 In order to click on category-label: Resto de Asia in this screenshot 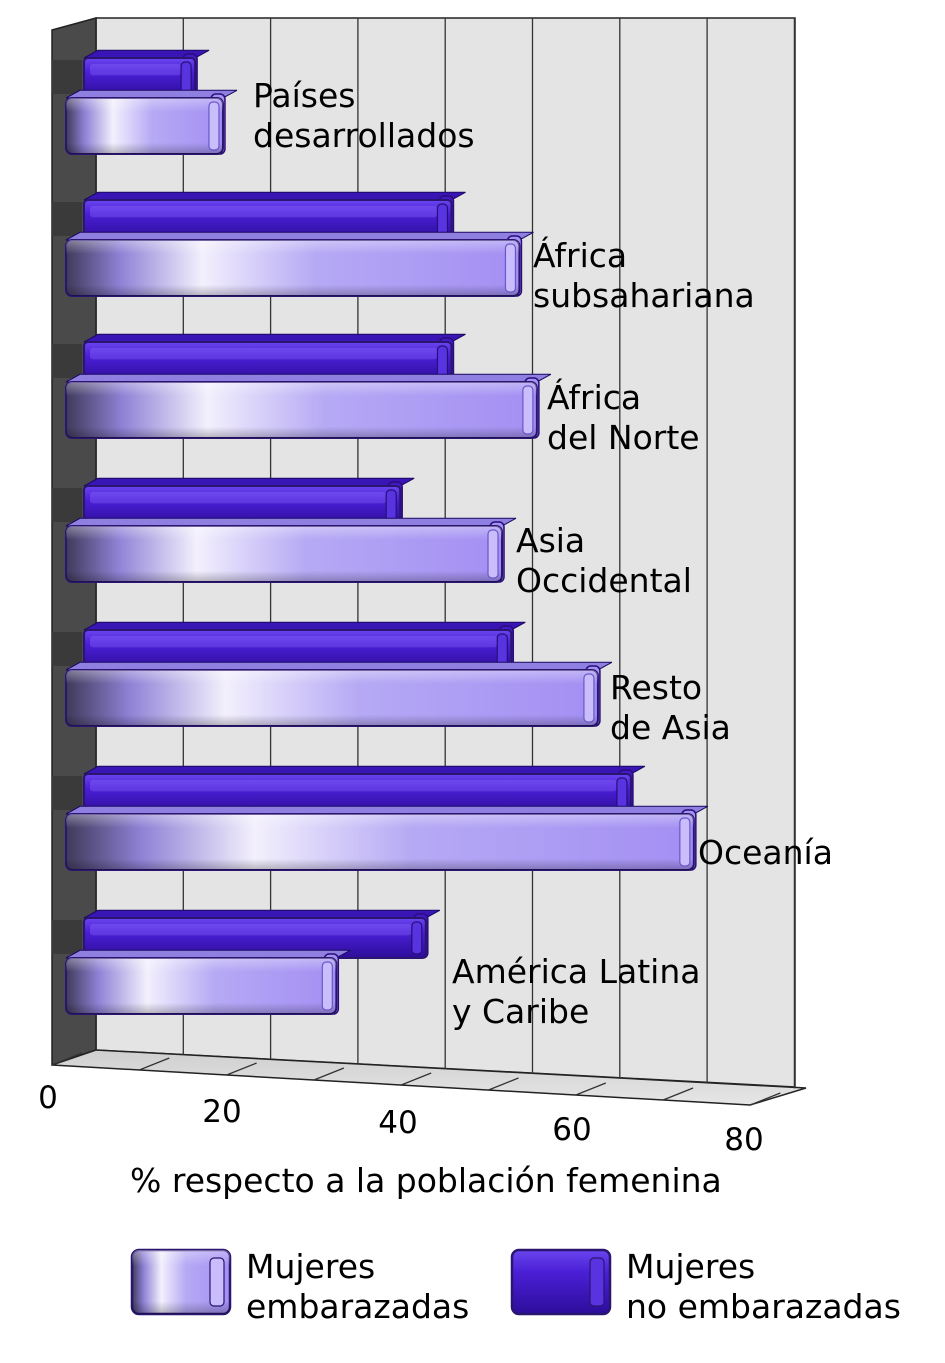, I will do `click(670, 707)`.